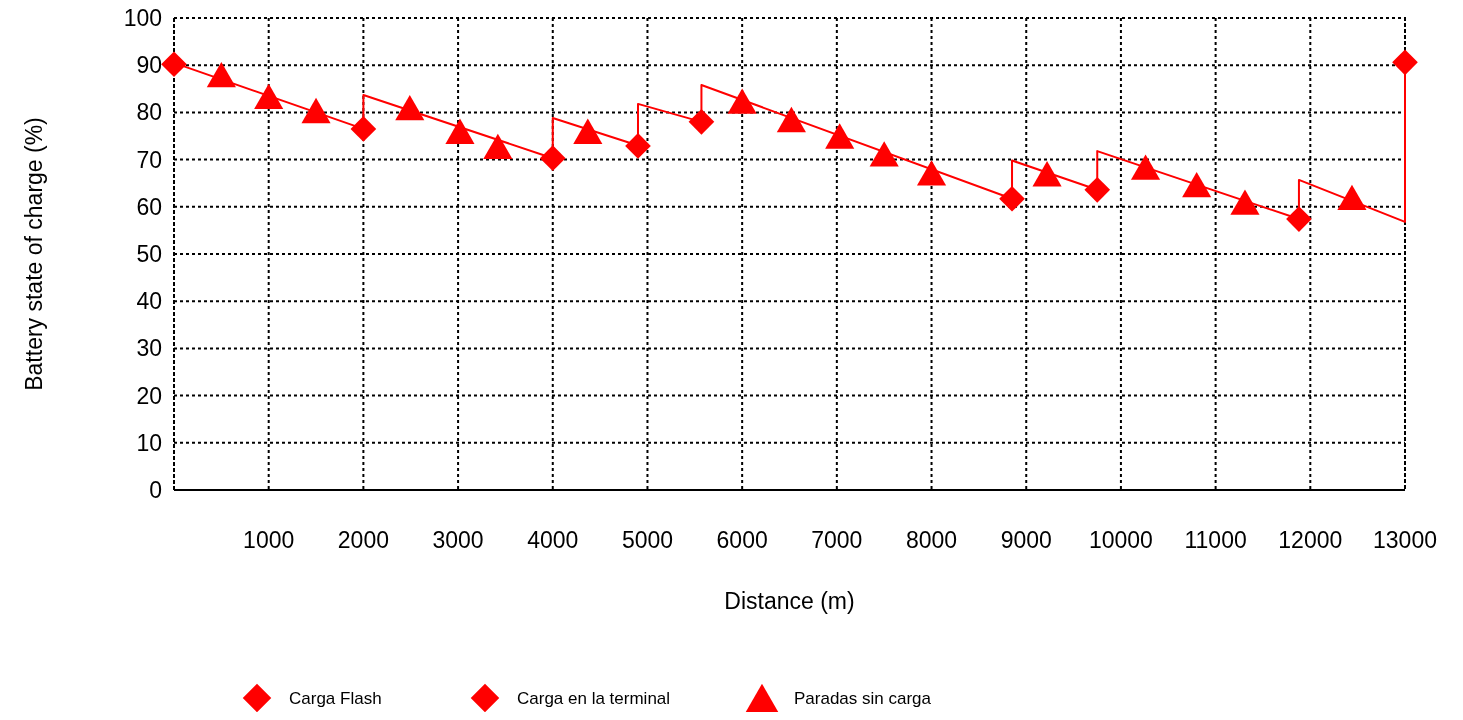 The height and width of the screenshot is (720, 1463). What do you see at coordinates (335, 698) in the screenshot?
I see `legend-label: Carga Flash` at bounding box center [335, 698].